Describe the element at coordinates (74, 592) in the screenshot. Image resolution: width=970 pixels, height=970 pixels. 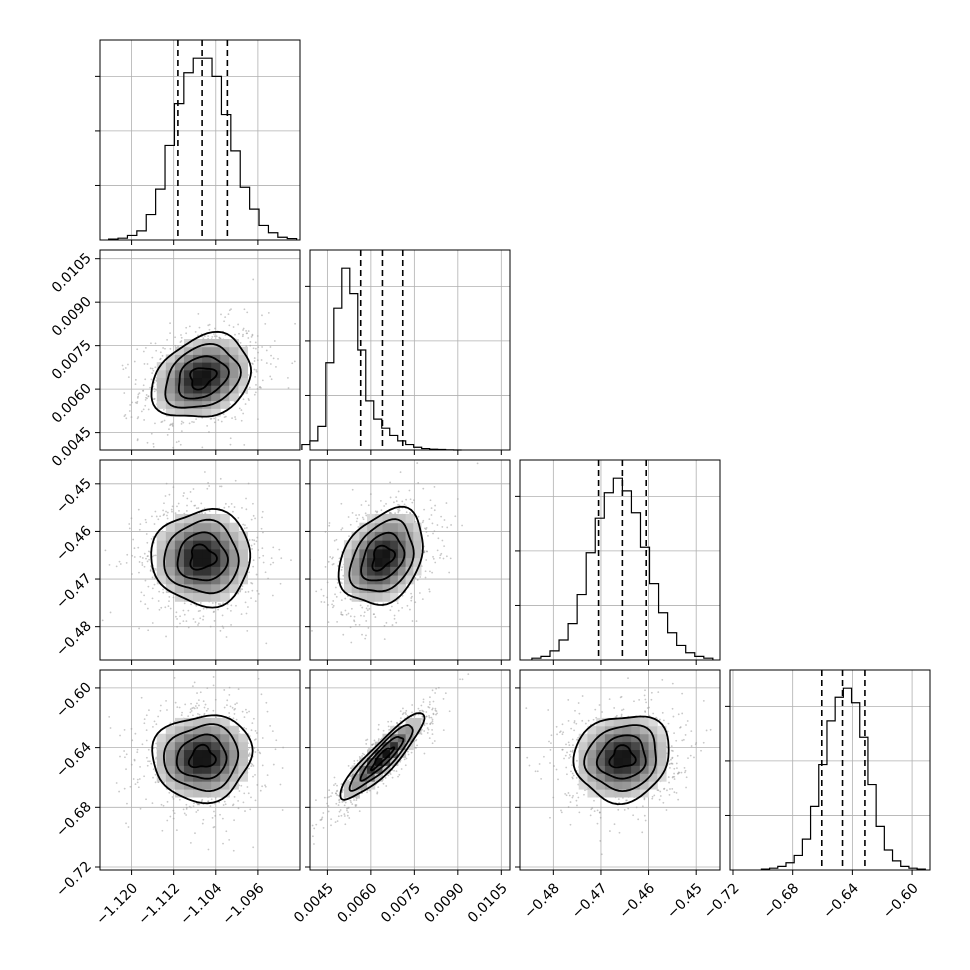
I see `y-tick-label: −0.47` at that location.